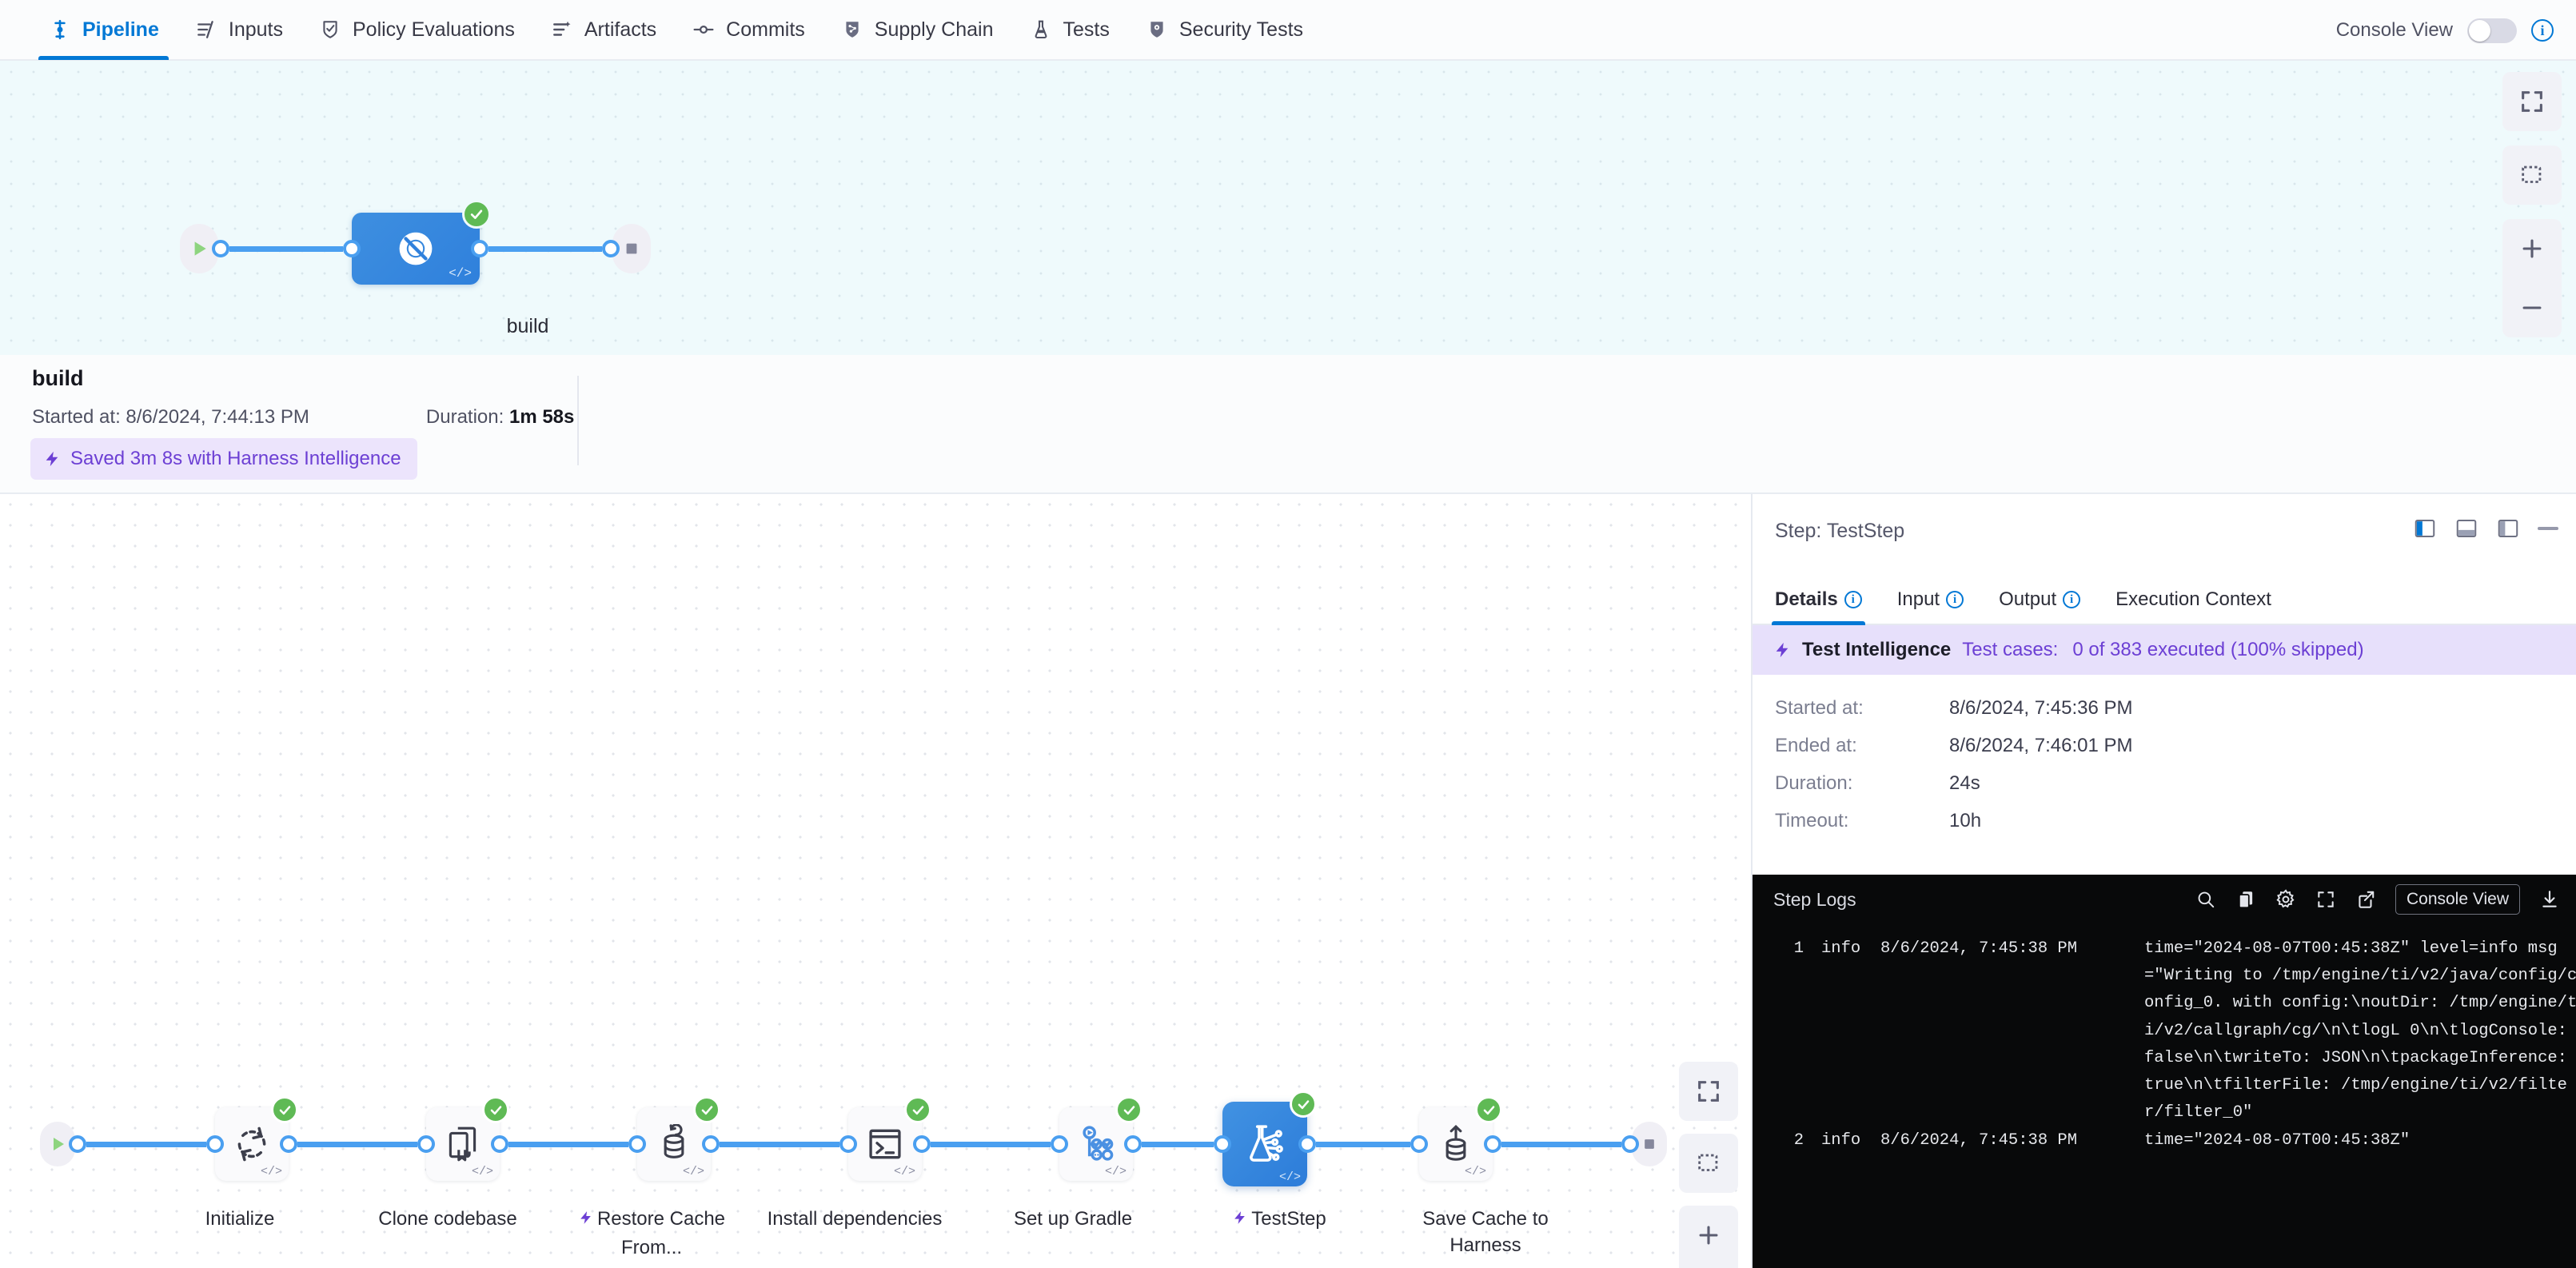  What do you see at coordinates (2457, 899) in the screenshot?
I see `console-view-button: Console View` at bounding box center [2457, 899].